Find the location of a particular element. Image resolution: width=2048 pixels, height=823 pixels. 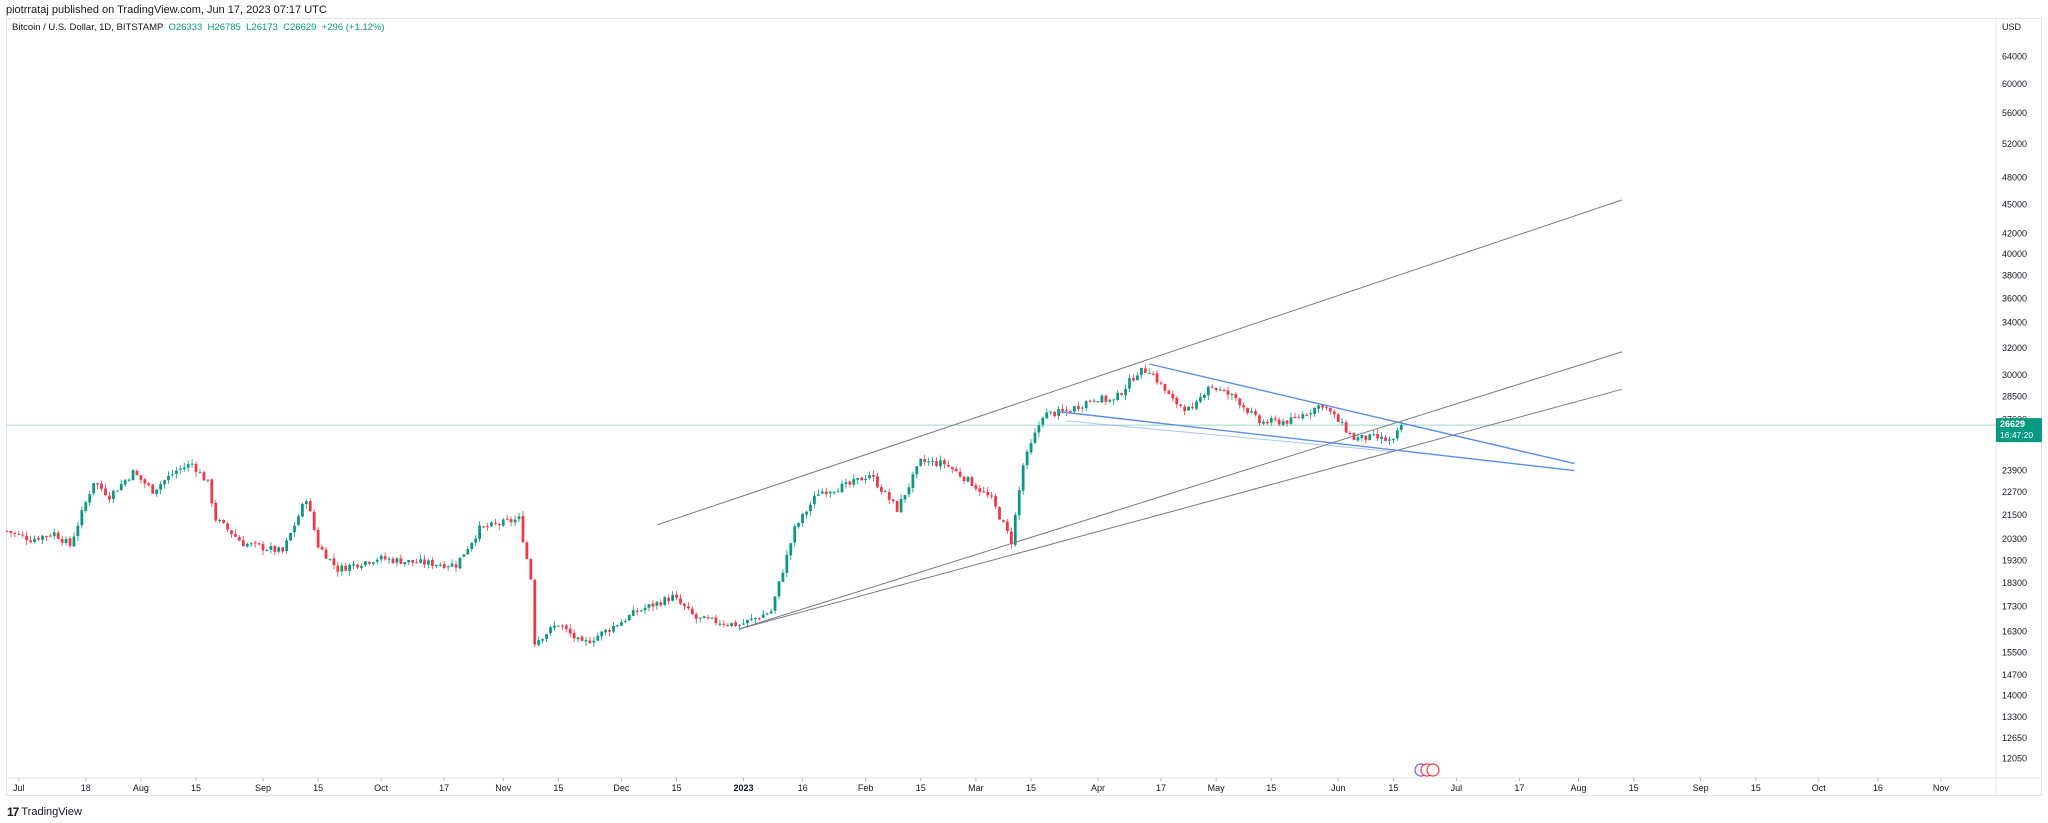

legend-open-label: O is located at coordinates (172, 27).